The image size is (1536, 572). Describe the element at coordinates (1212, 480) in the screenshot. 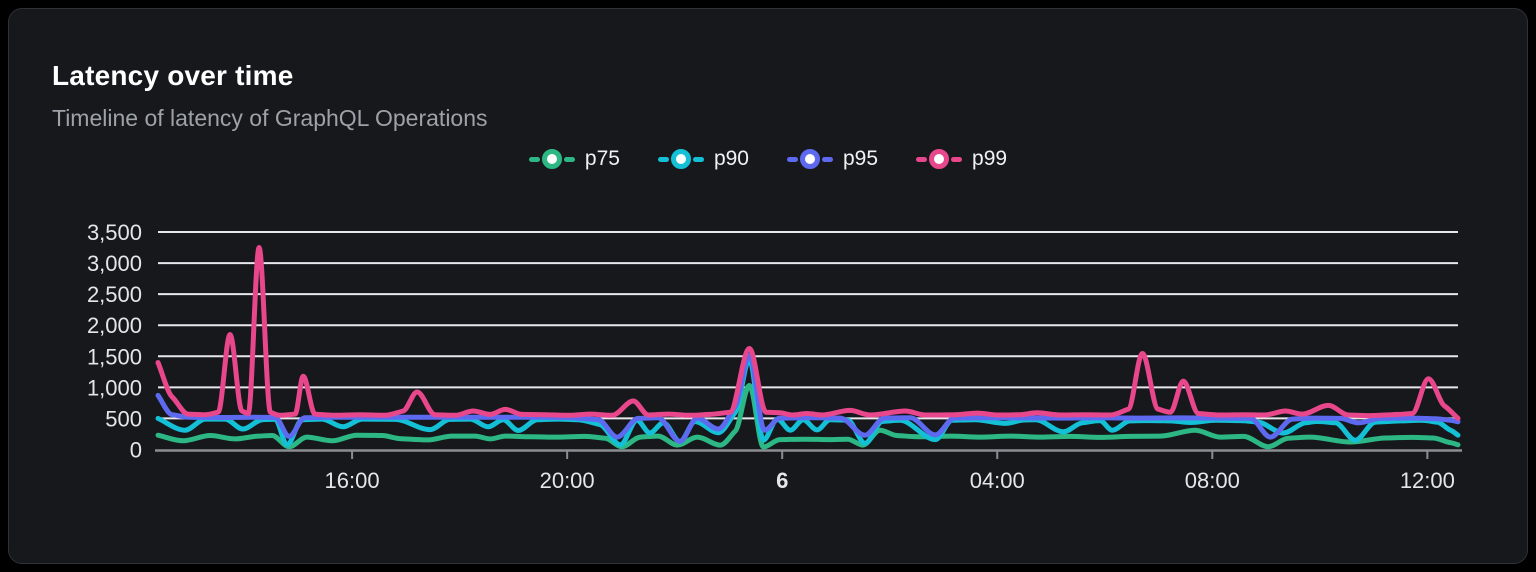

I see `x-tick-label: 08:00` at that location.